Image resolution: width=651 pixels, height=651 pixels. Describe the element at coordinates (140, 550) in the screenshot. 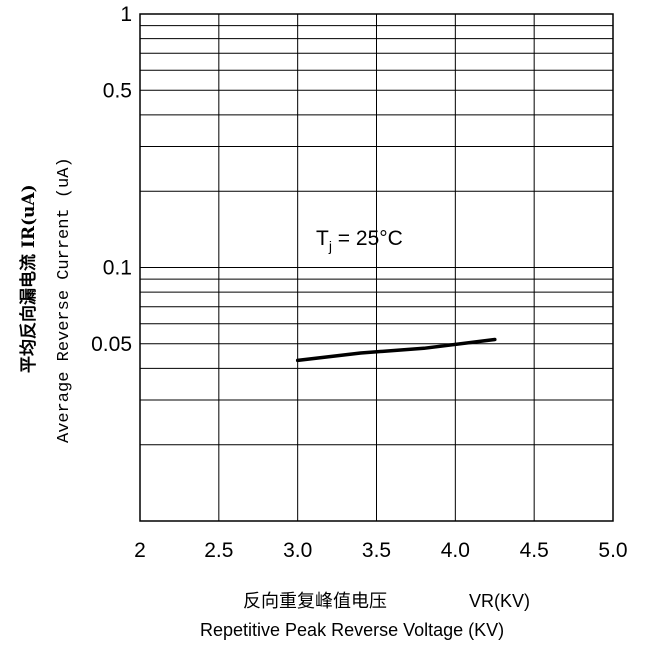

I see `x-tick-label: 2` at that location.